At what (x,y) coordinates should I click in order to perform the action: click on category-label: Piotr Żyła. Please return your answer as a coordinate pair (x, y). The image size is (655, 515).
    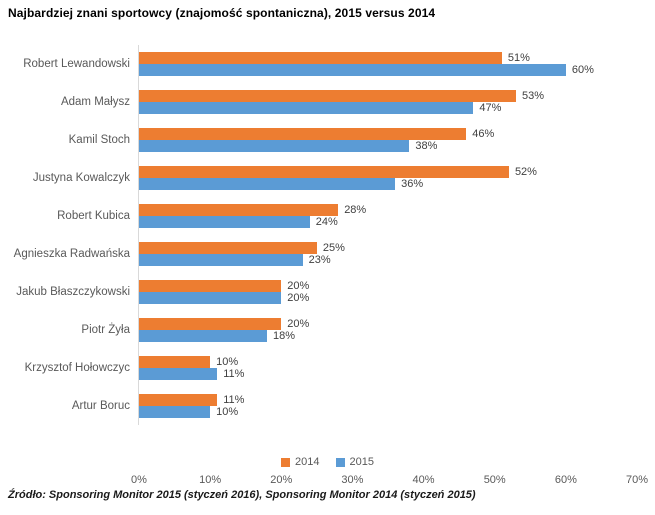
    Looking at the image, I should click on (105, 330).